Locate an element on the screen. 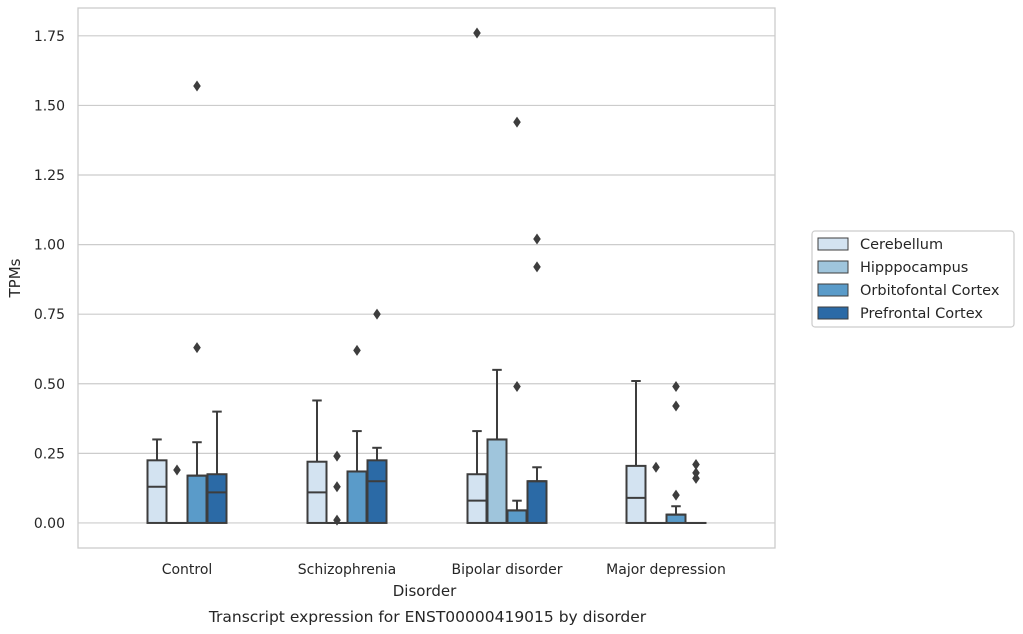 The height and width of the screenshot is (634, 1023). y-tick-label-7: 1.75 is located at coordinates (49, 37).